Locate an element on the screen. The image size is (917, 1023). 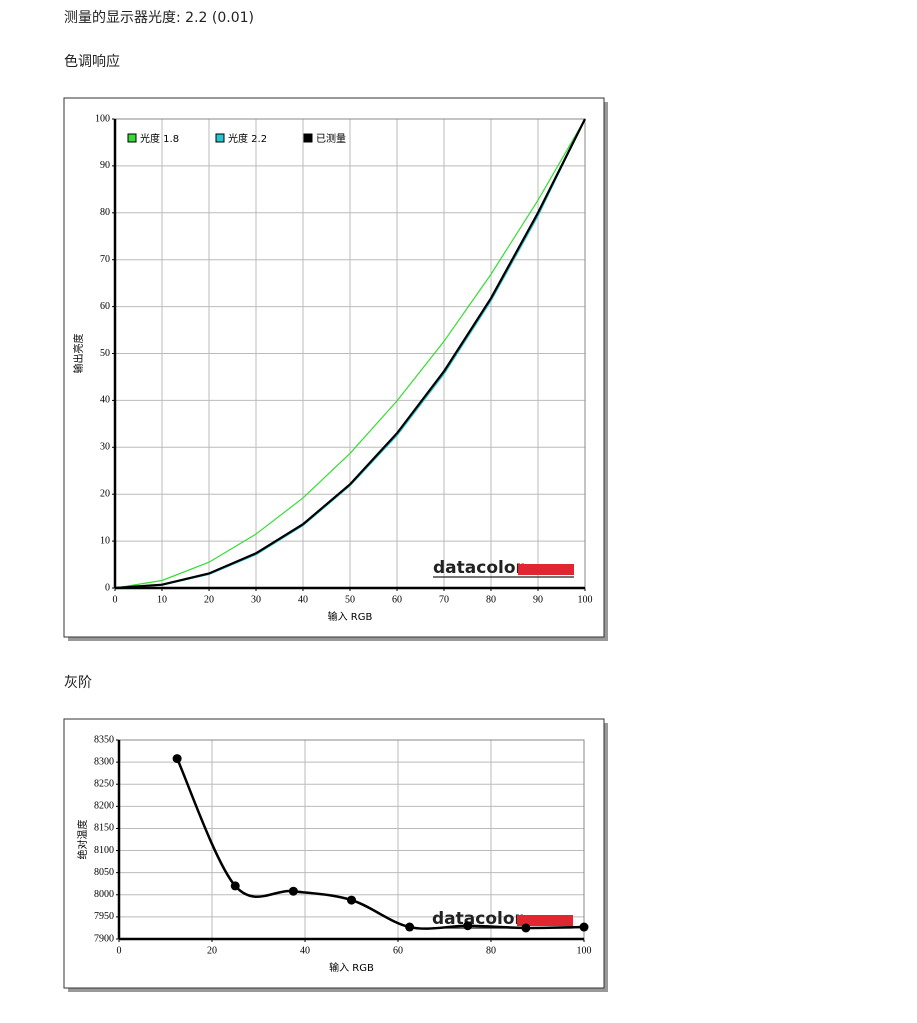
x-tick-label: 10 is located at coordinates (162, 599).